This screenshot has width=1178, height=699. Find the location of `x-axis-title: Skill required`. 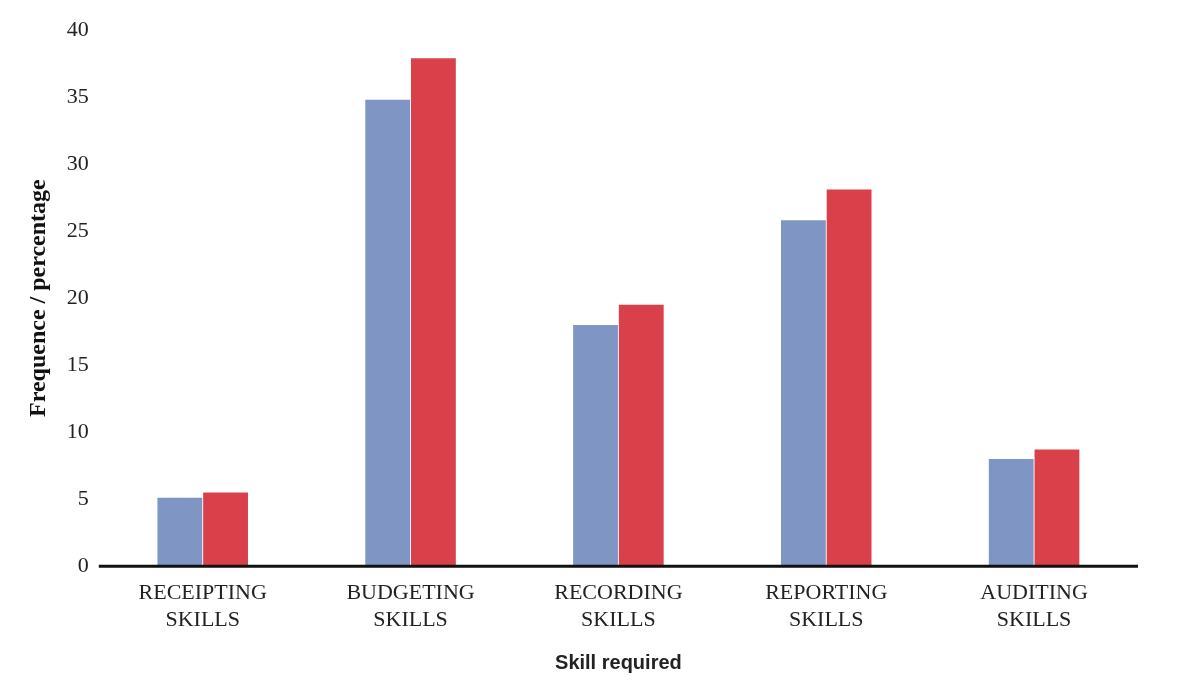

x-axis-title: Skill required is located at coordinates (618, 661).